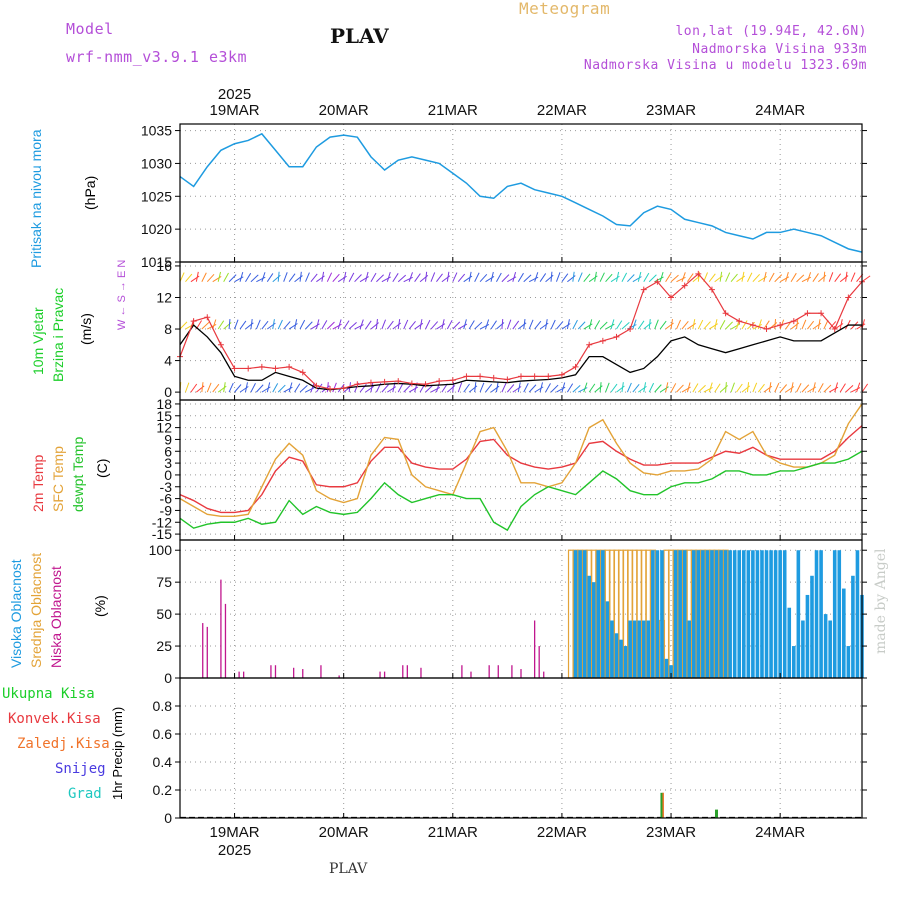 The image size is (900, 900). I want to click on y-tick-label: 18, so click(164, 404).